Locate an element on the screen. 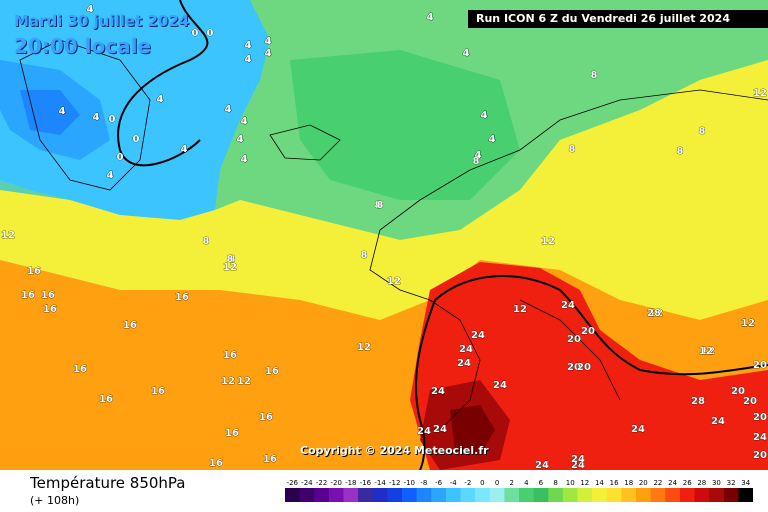 This screenshot has width=768, height=512. coastline-iceland is located at coordinates (305, 142).